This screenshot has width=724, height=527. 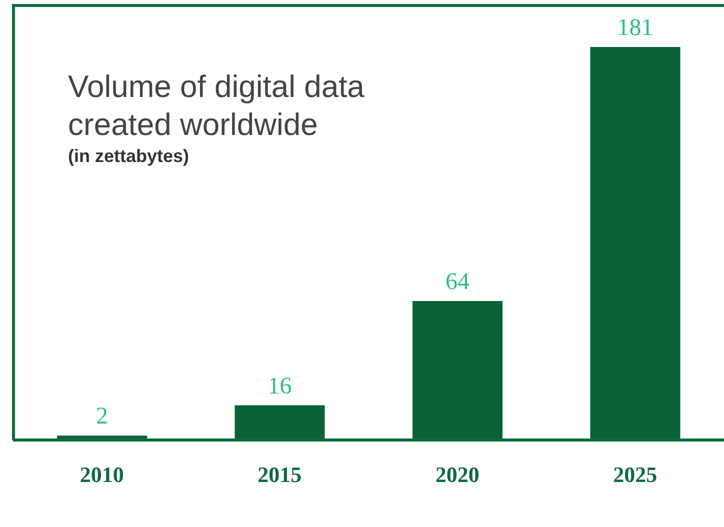 I want to click on x-tick-label: 2020, so click(x=457, y=474).